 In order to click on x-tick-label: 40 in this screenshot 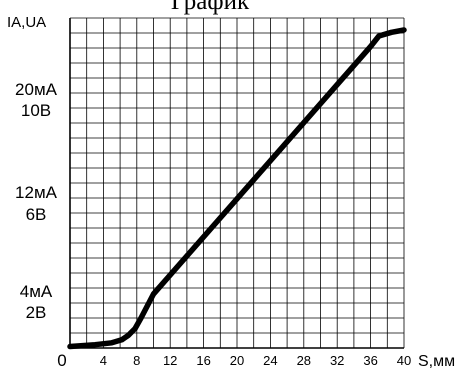, I will do `click(404, 360)`.